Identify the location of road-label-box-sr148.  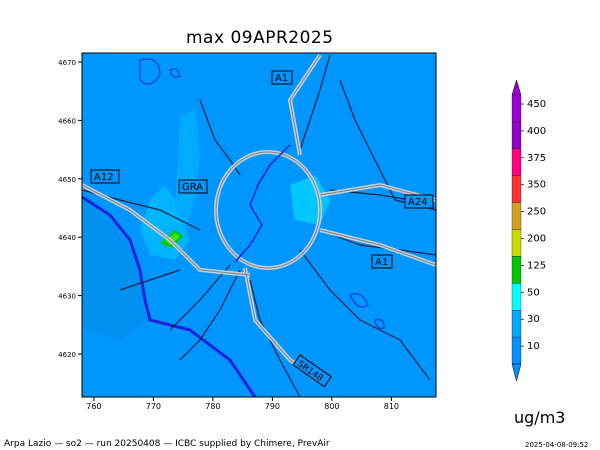
(312, 371).